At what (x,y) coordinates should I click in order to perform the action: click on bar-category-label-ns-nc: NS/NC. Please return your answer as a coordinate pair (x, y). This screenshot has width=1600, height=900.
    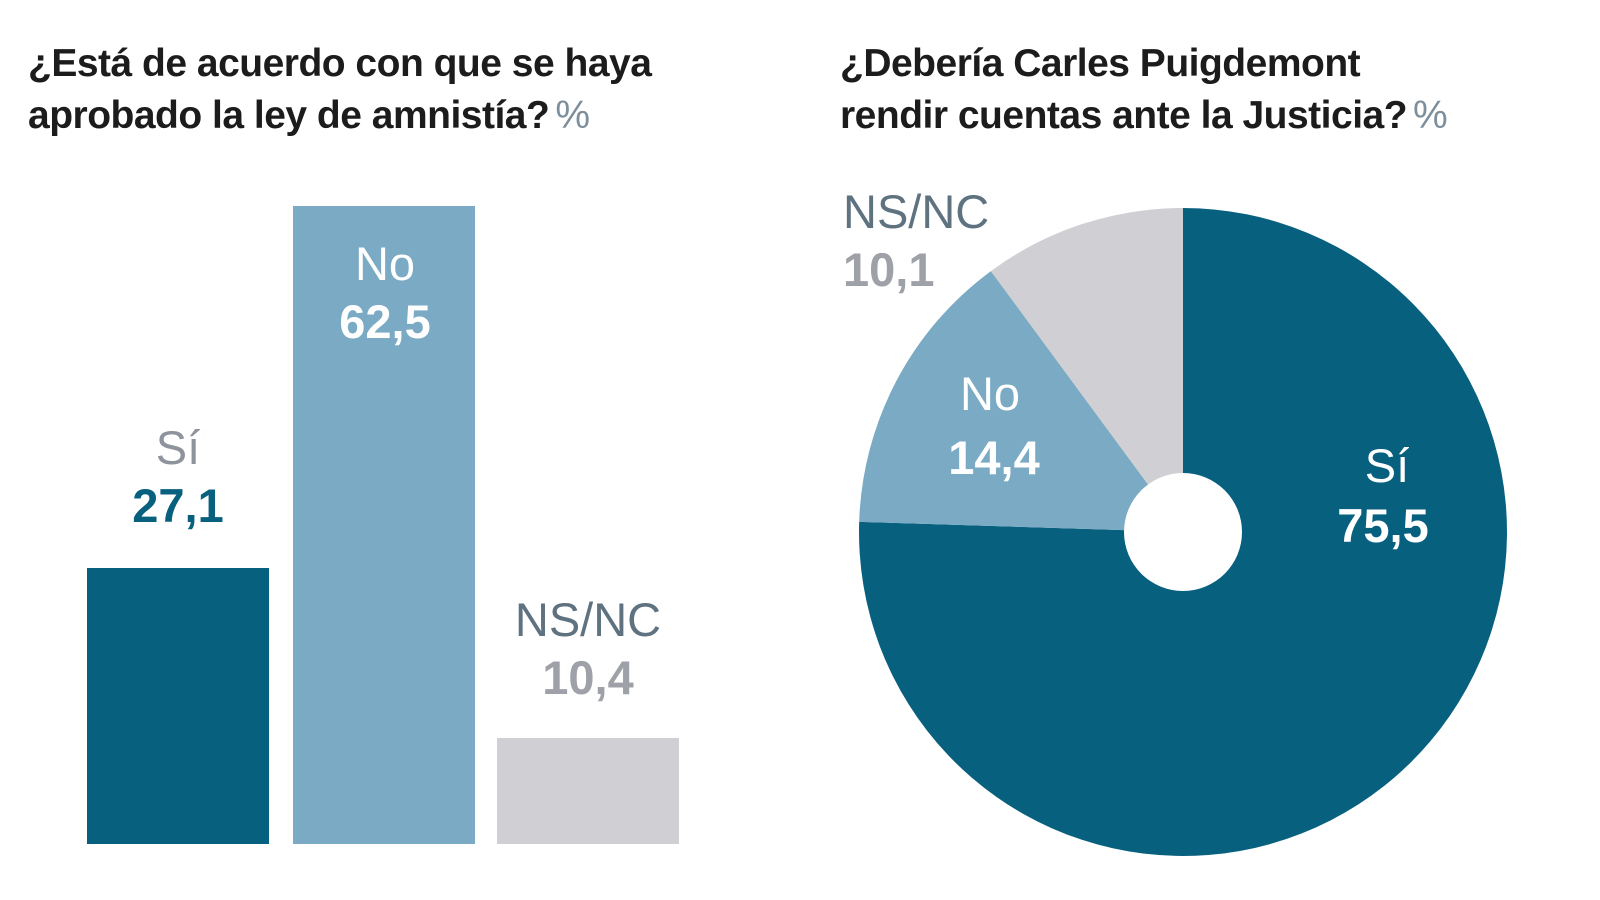
    Looking at the image, I should click on (588, 619).